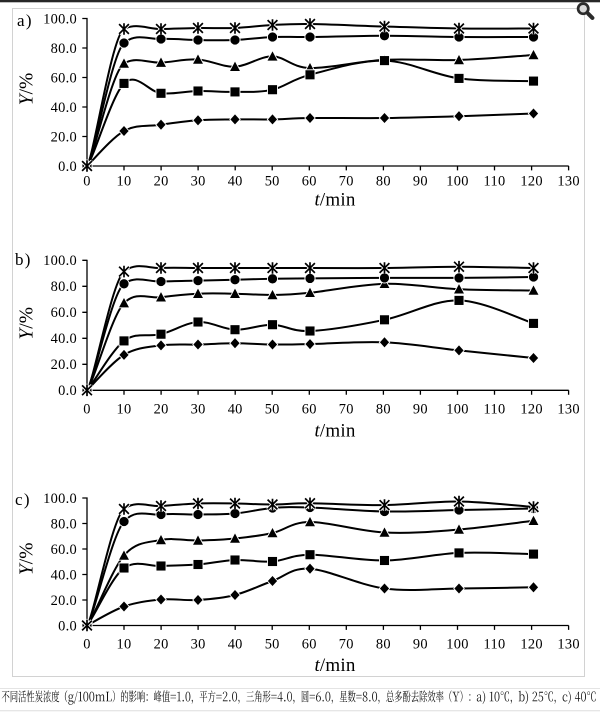  I want to click on svg-text: c), so click(23, 499).